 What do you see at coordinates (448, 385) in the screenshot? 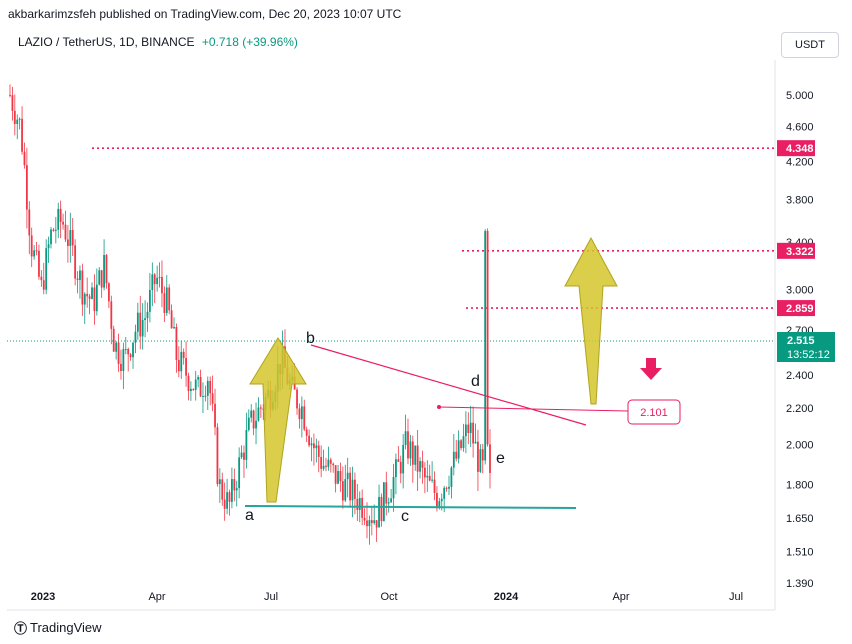
I see `descending-trendline` at bounding box center [448, 385].